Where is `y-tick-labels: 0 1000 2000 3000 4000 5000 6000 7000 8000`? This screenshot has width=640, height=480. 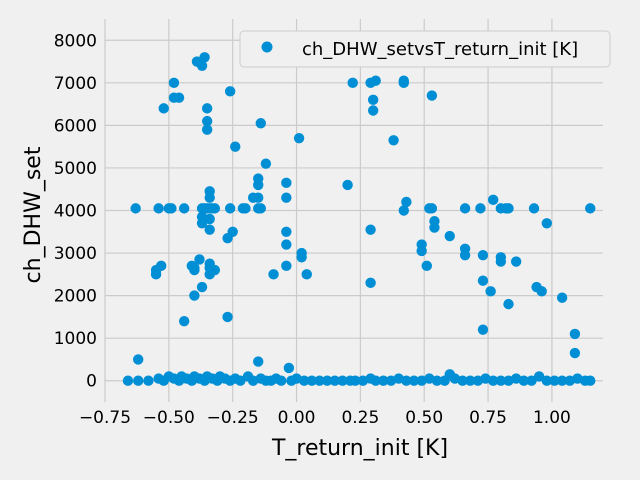 y-tick-labels: 0 1000 2000 3000 4000 5000 6000 7000 8000 is located at coordinates (75, 211).